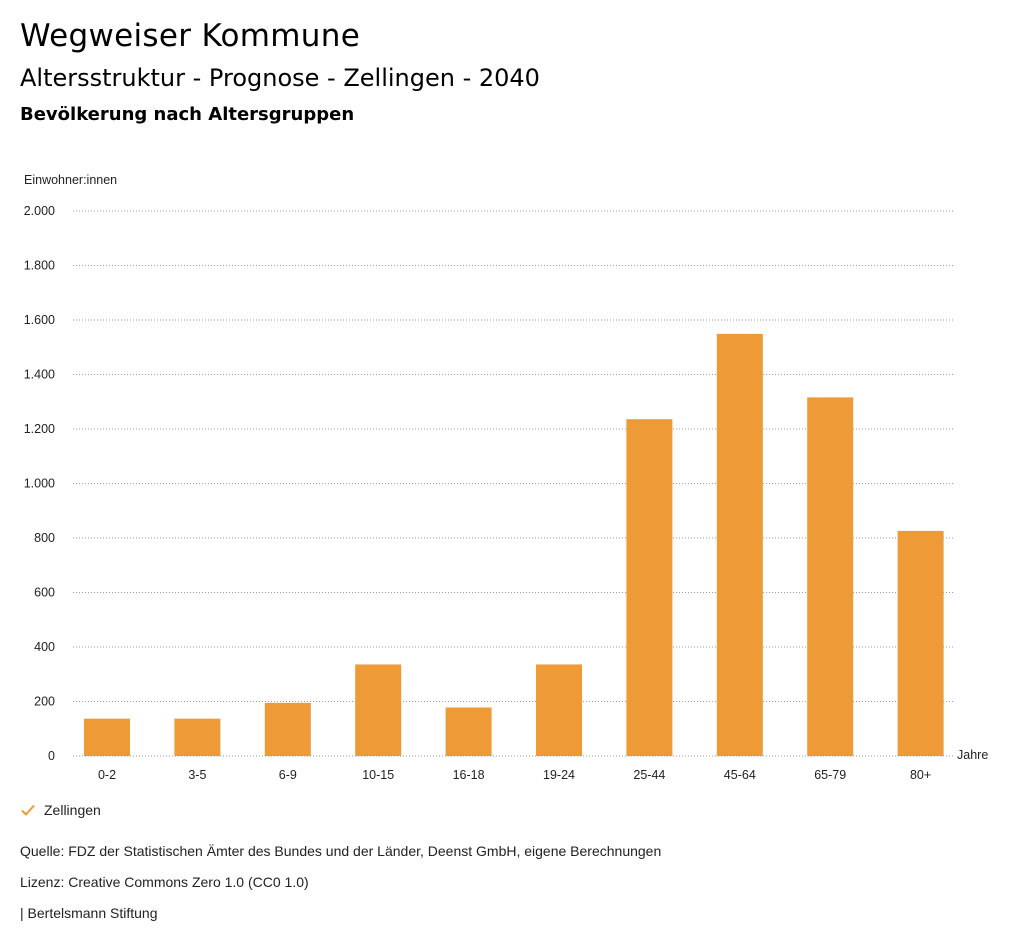  I want to click on x-tick-label: 80+, so click(920, 775).